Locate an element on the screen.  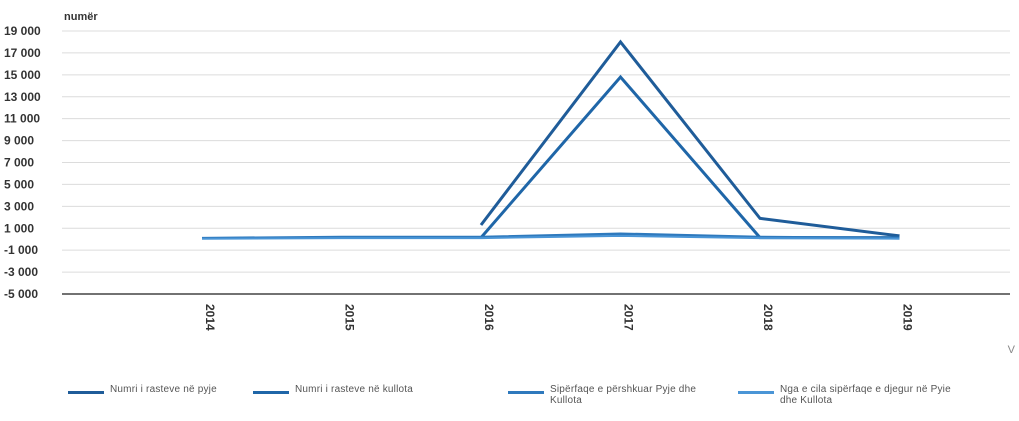
x-axis-ticks: 2014 2015 2016 2017 2018 2019 is located at coordinates (559, 317).